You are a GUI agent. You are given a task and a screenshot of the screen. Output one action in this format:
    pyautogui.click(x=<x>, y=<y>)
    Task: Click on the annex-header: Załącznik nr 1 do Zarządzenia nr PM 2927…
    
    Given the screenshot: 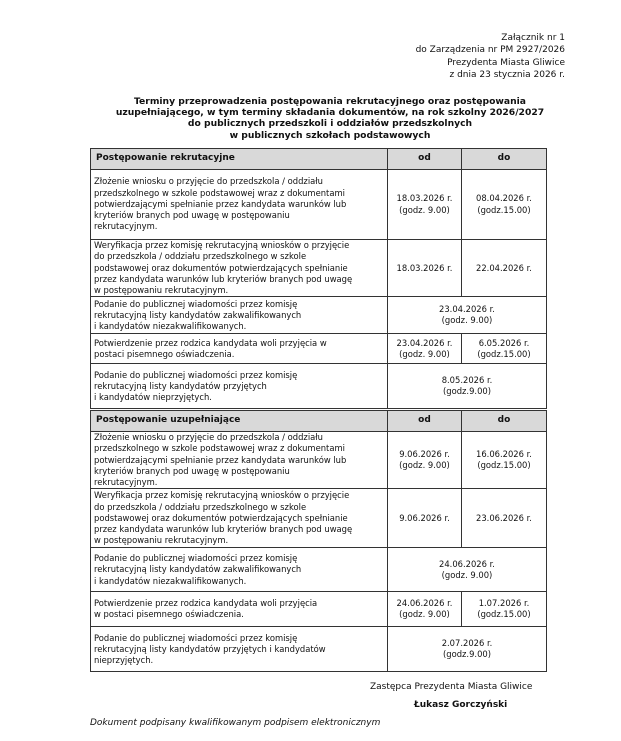 What is the action you would take?
    pyautogui.click(x=490, y=56)
    